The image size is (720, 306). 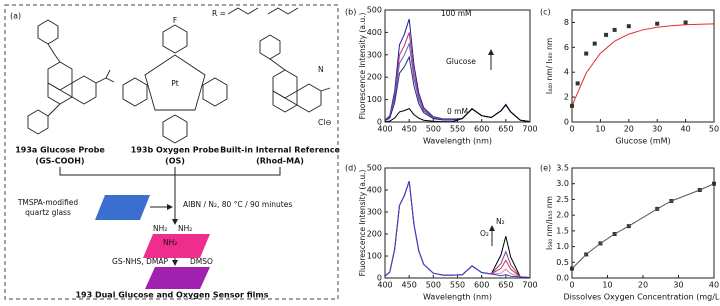 I want to click on probe-name: Built-in Internal Reference, so click(x=280, y=150).